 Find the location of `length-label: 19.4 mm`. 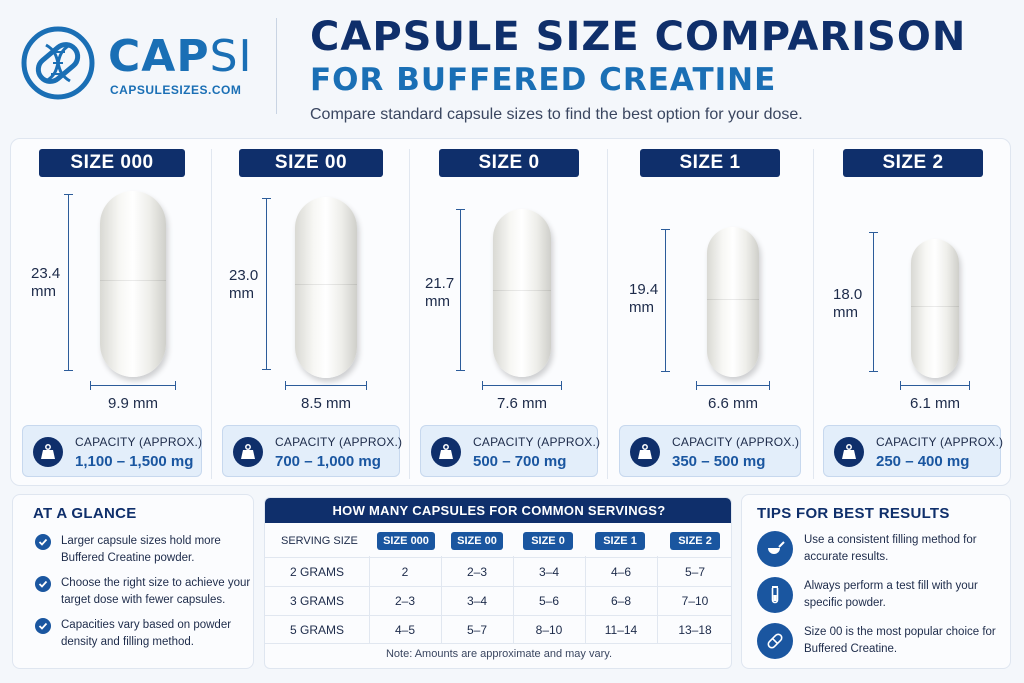

length-label: 19.4 mm is located at coordinates (644, 298).